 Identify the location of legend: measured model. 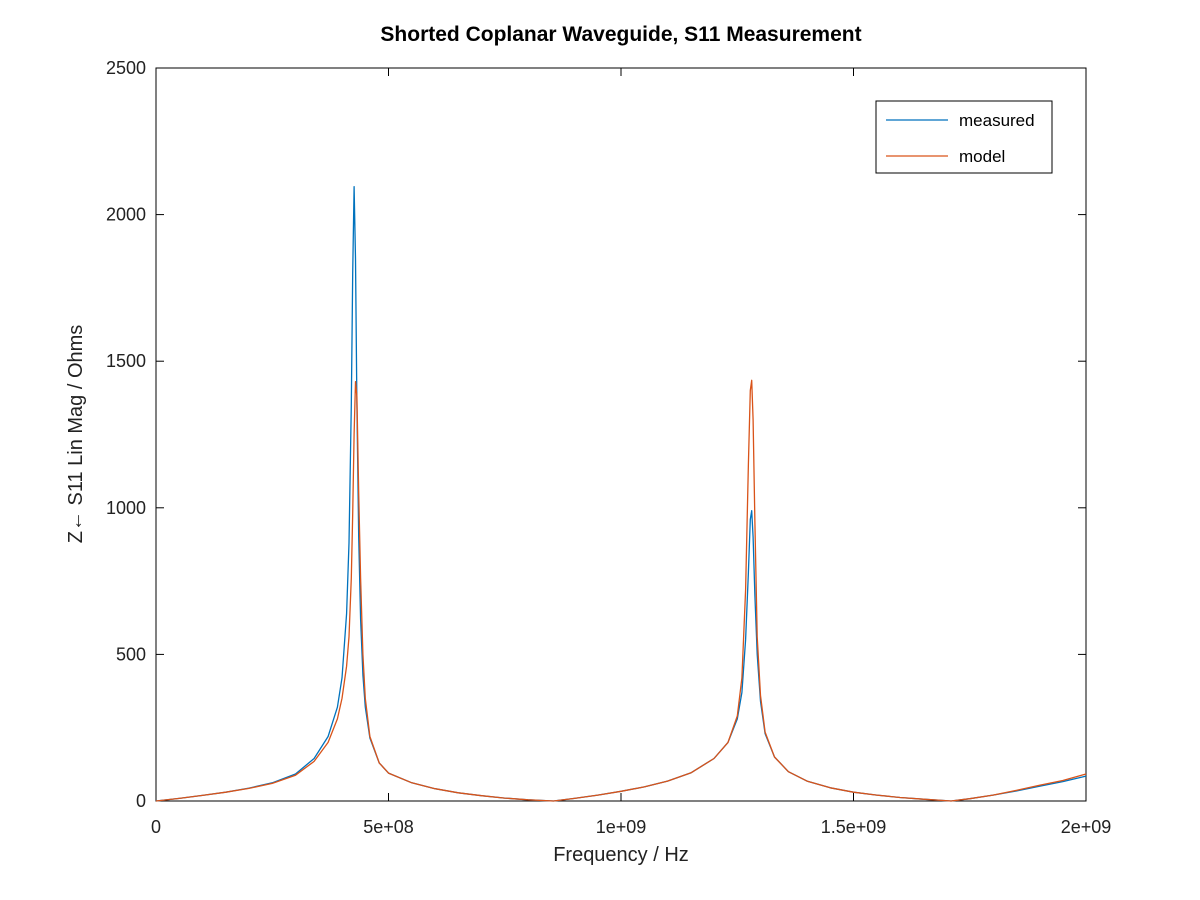
(964, 137).